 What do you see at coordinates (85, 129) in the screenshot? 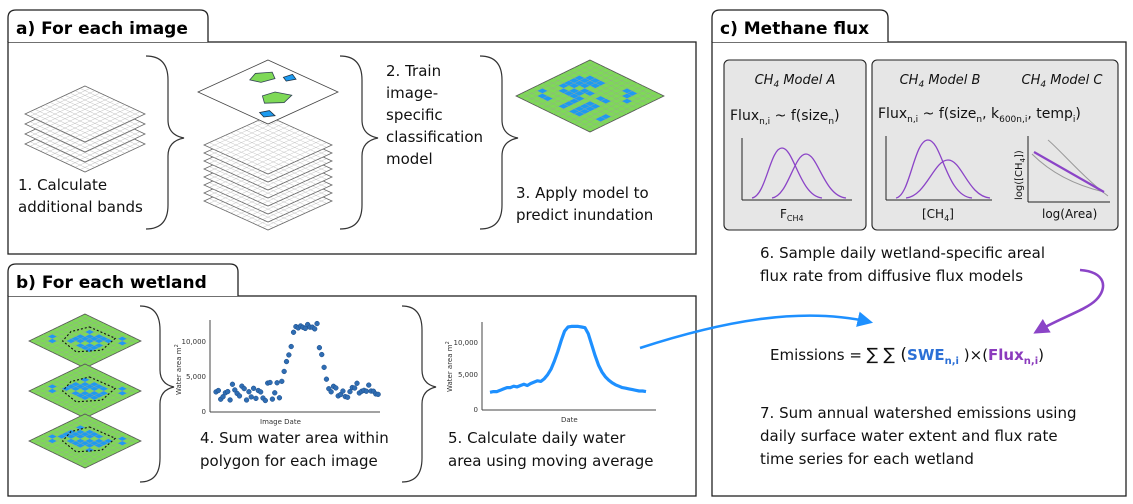
I see `band-stack-icon` at bounding box center [85, 129].